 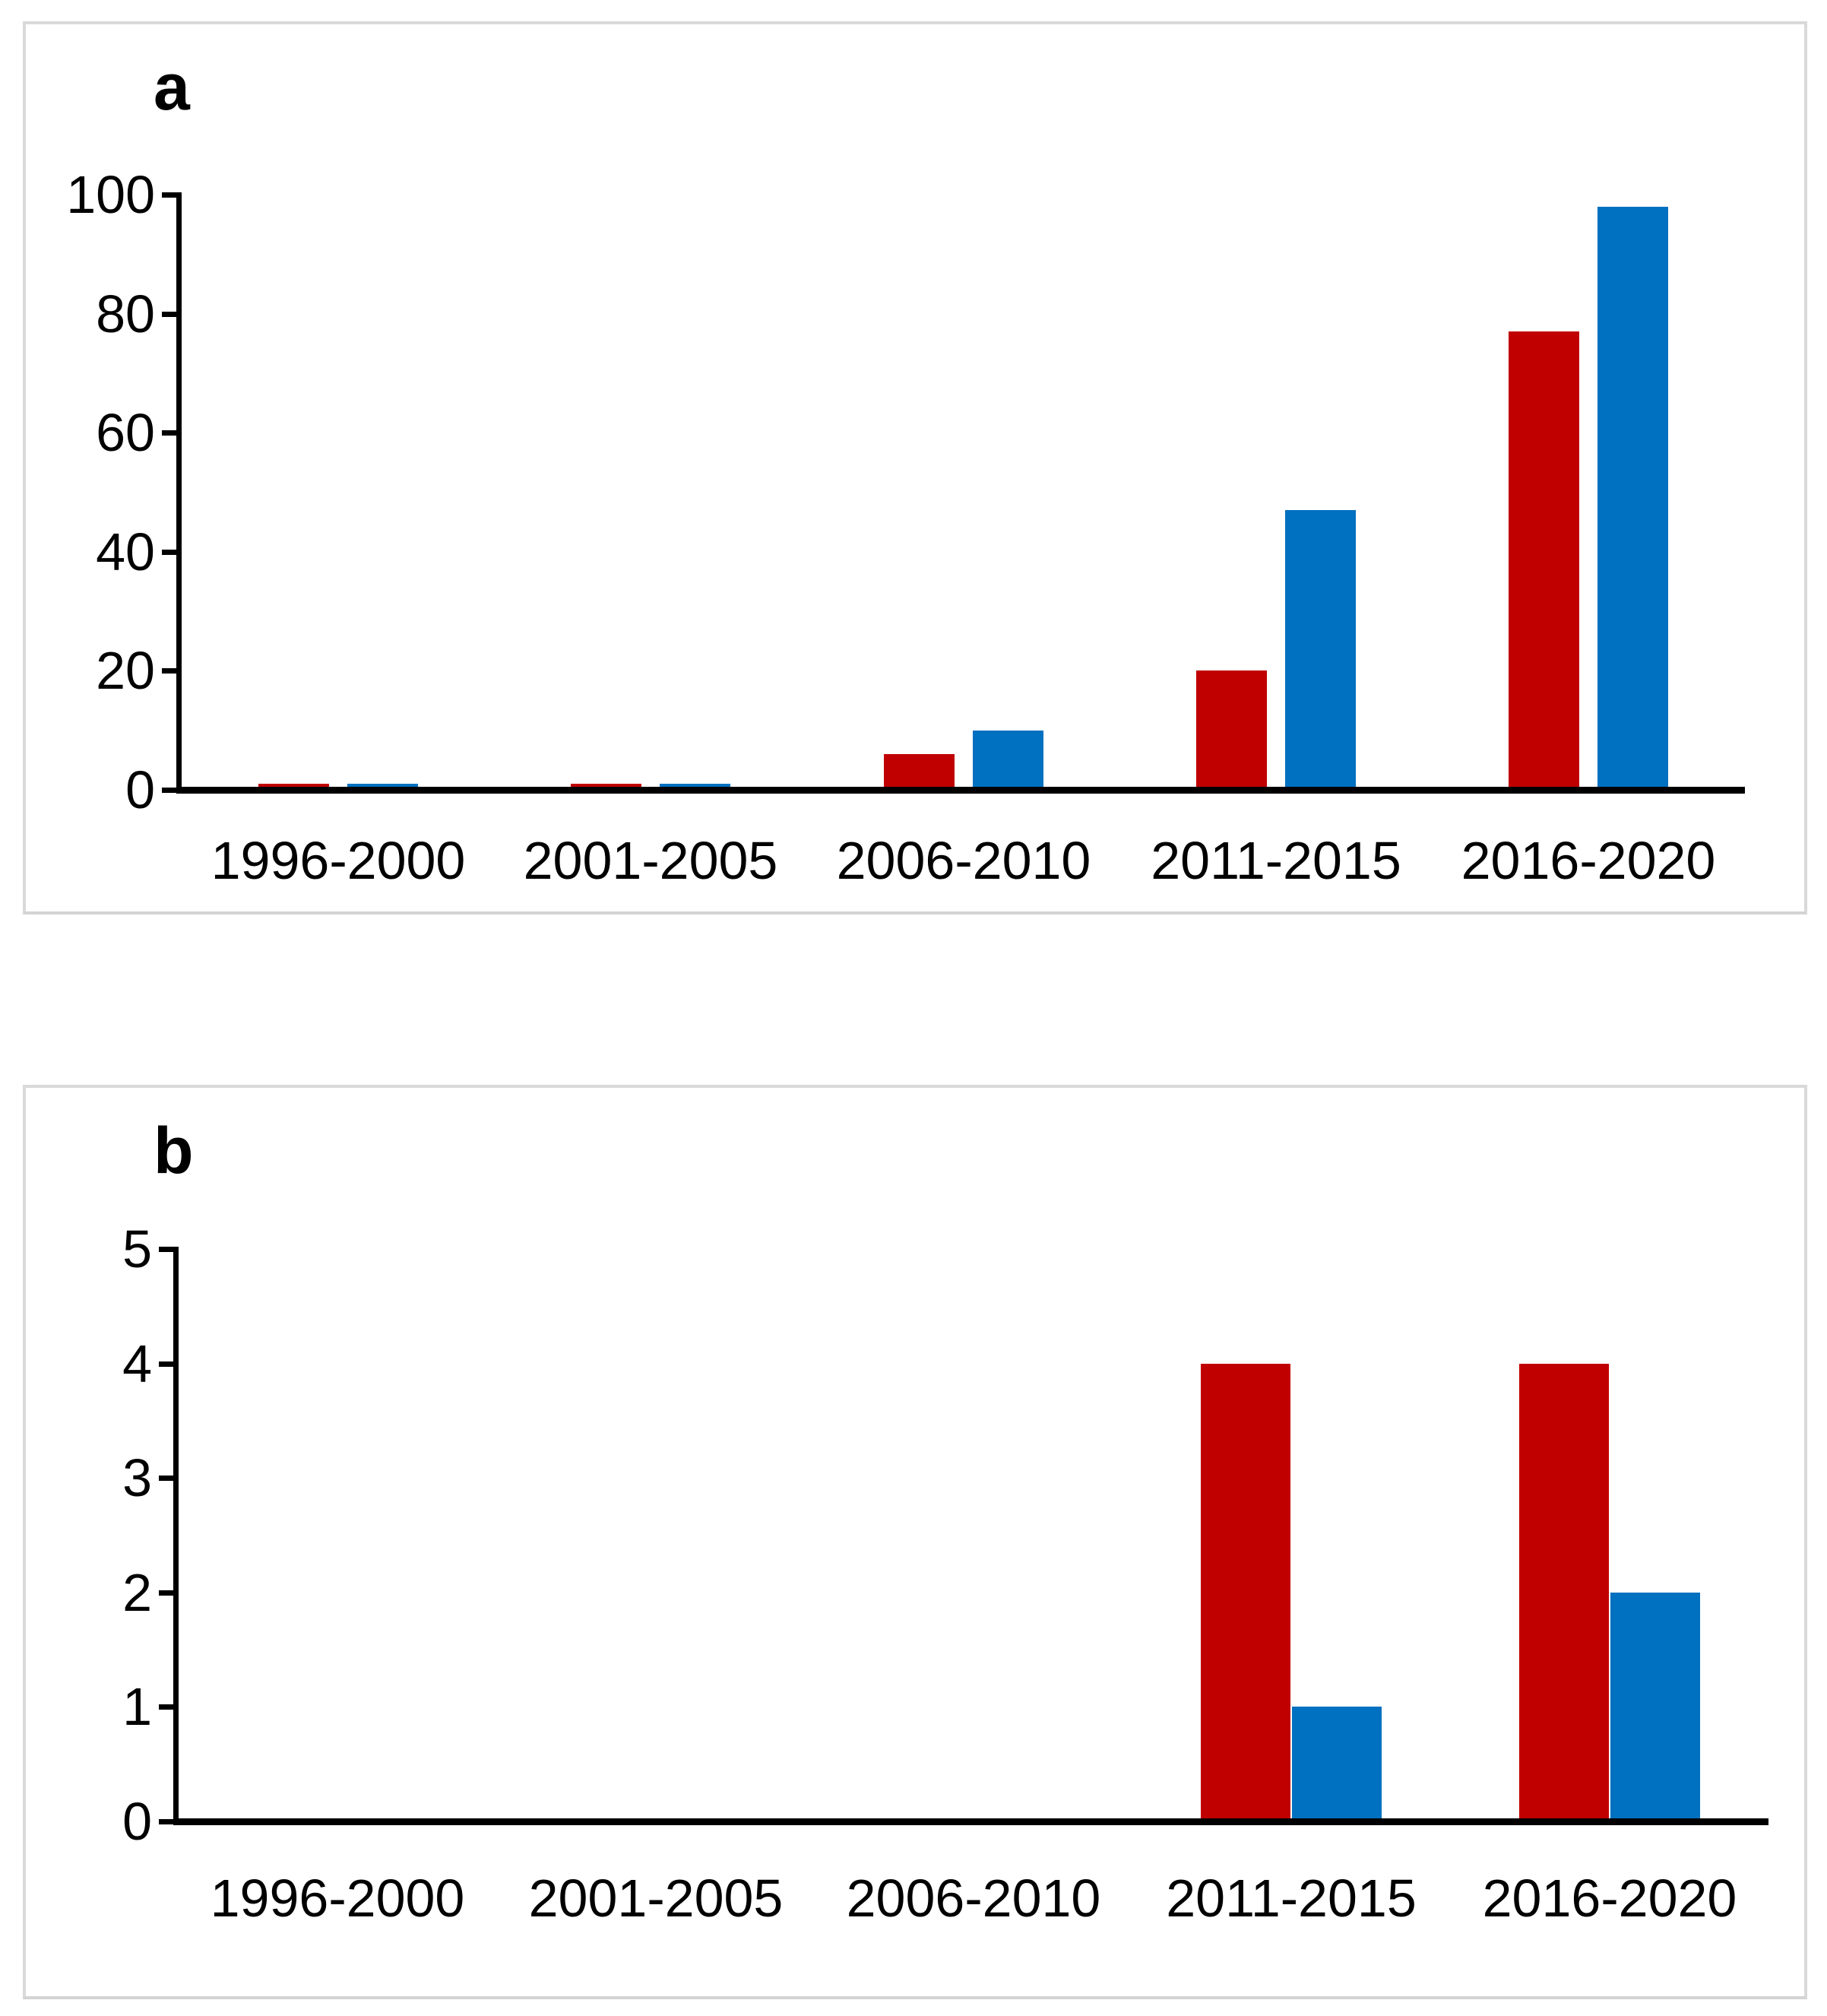 What do you see at coordinates (1008, 760) in the screenshot?
I see `bar-blue-series-2006-2010` at bounding box center [1008, 760].